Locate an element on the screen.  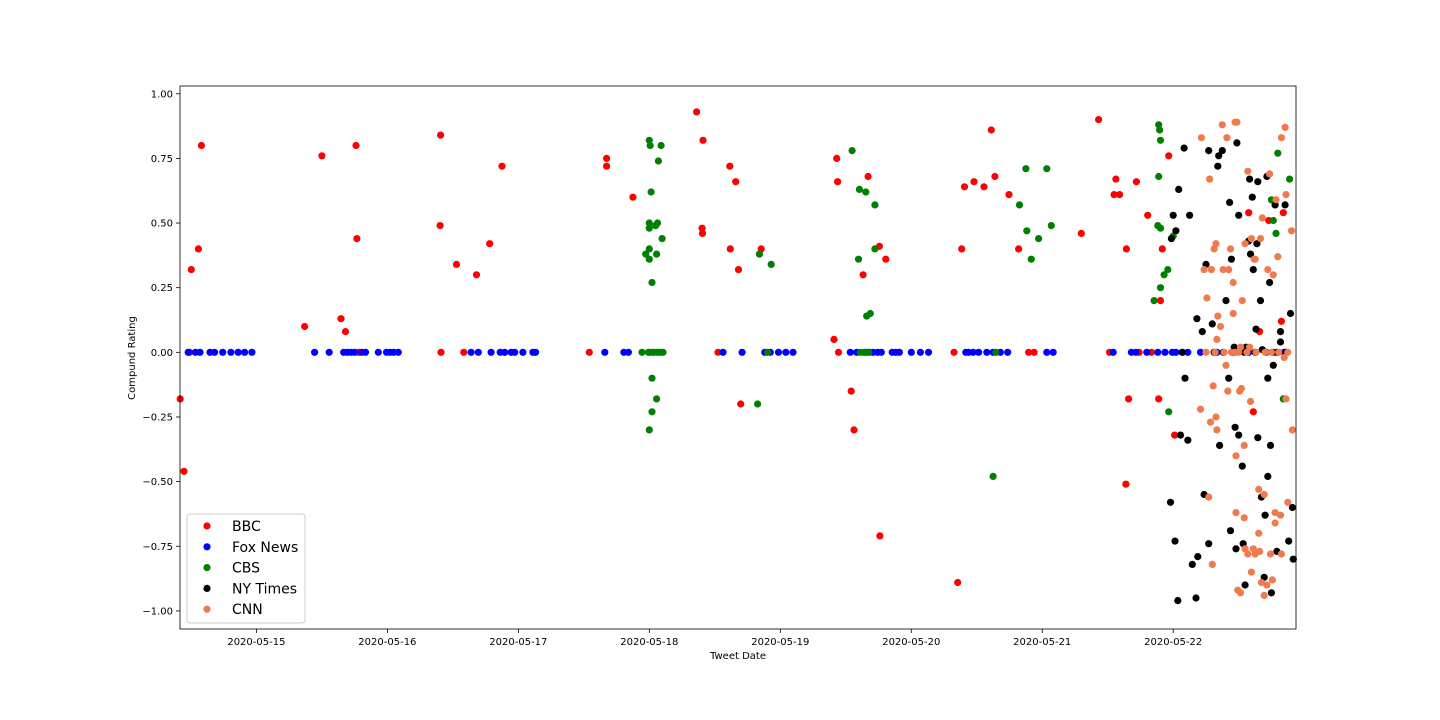
legend-marker-bbc is located at coordinates (207, 526).